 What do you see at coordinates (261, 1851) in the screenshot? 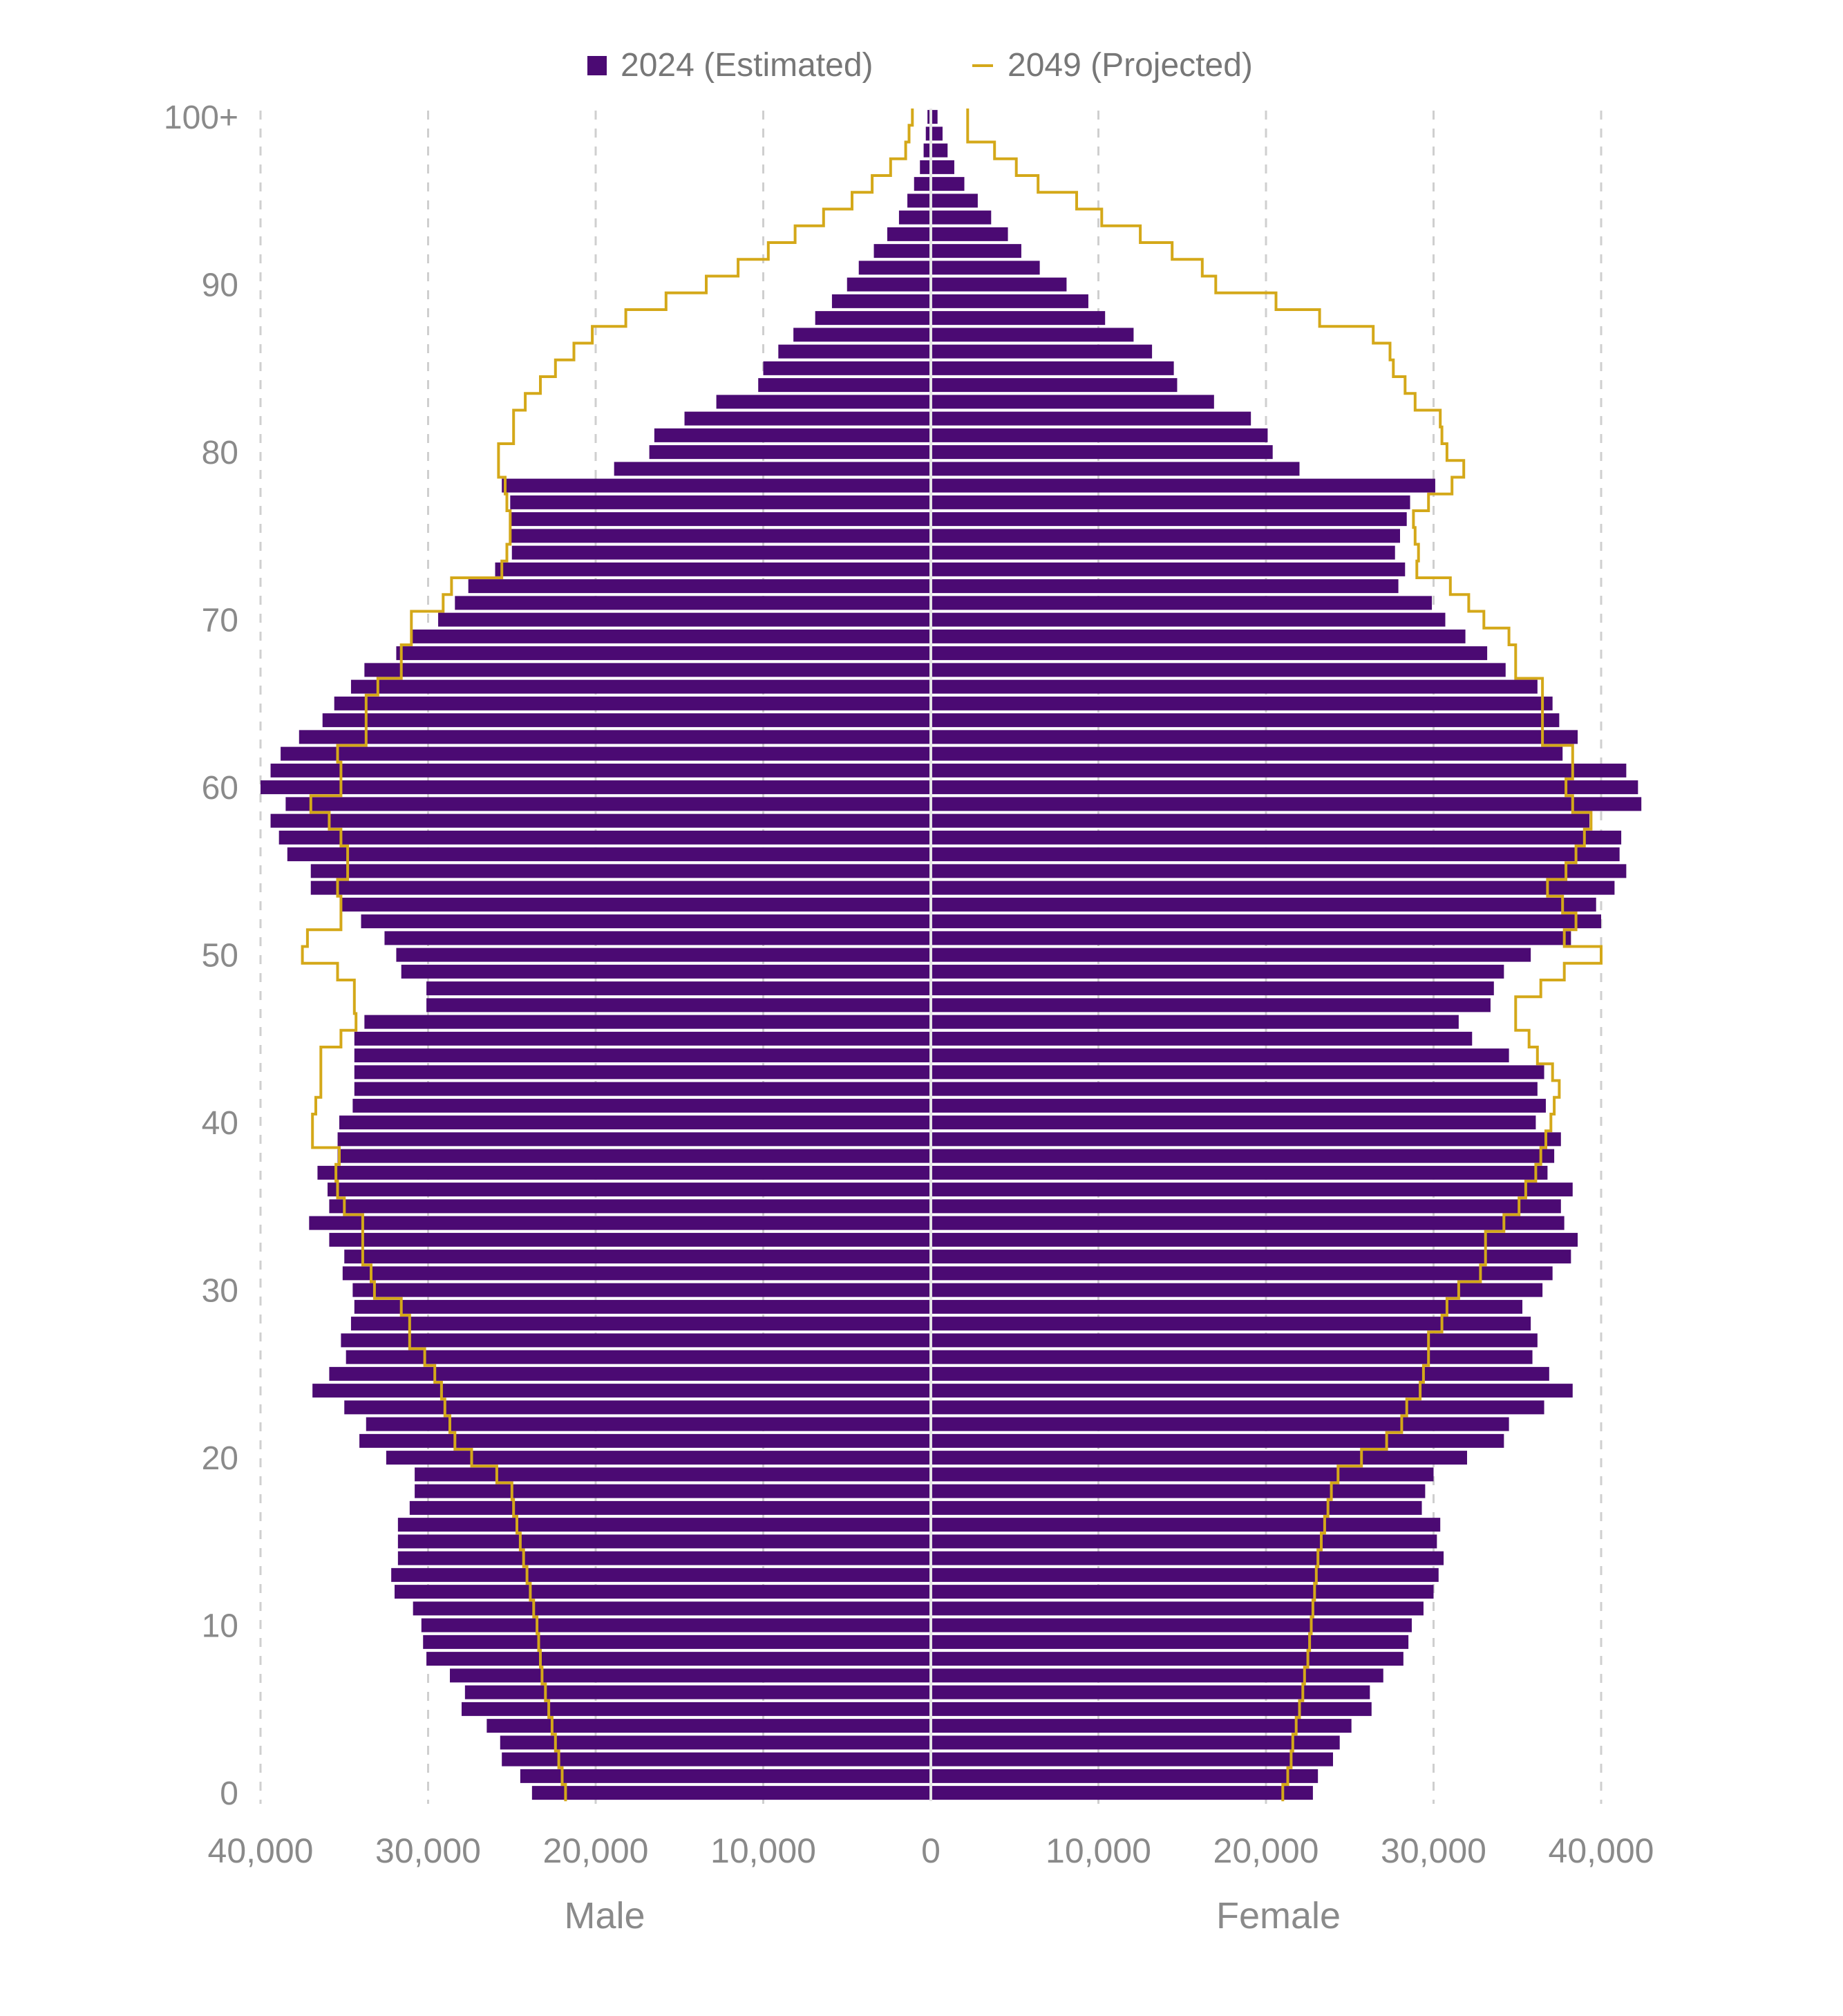
I see `x-tick-label: 40,000` at bounding box center [261, 1851].